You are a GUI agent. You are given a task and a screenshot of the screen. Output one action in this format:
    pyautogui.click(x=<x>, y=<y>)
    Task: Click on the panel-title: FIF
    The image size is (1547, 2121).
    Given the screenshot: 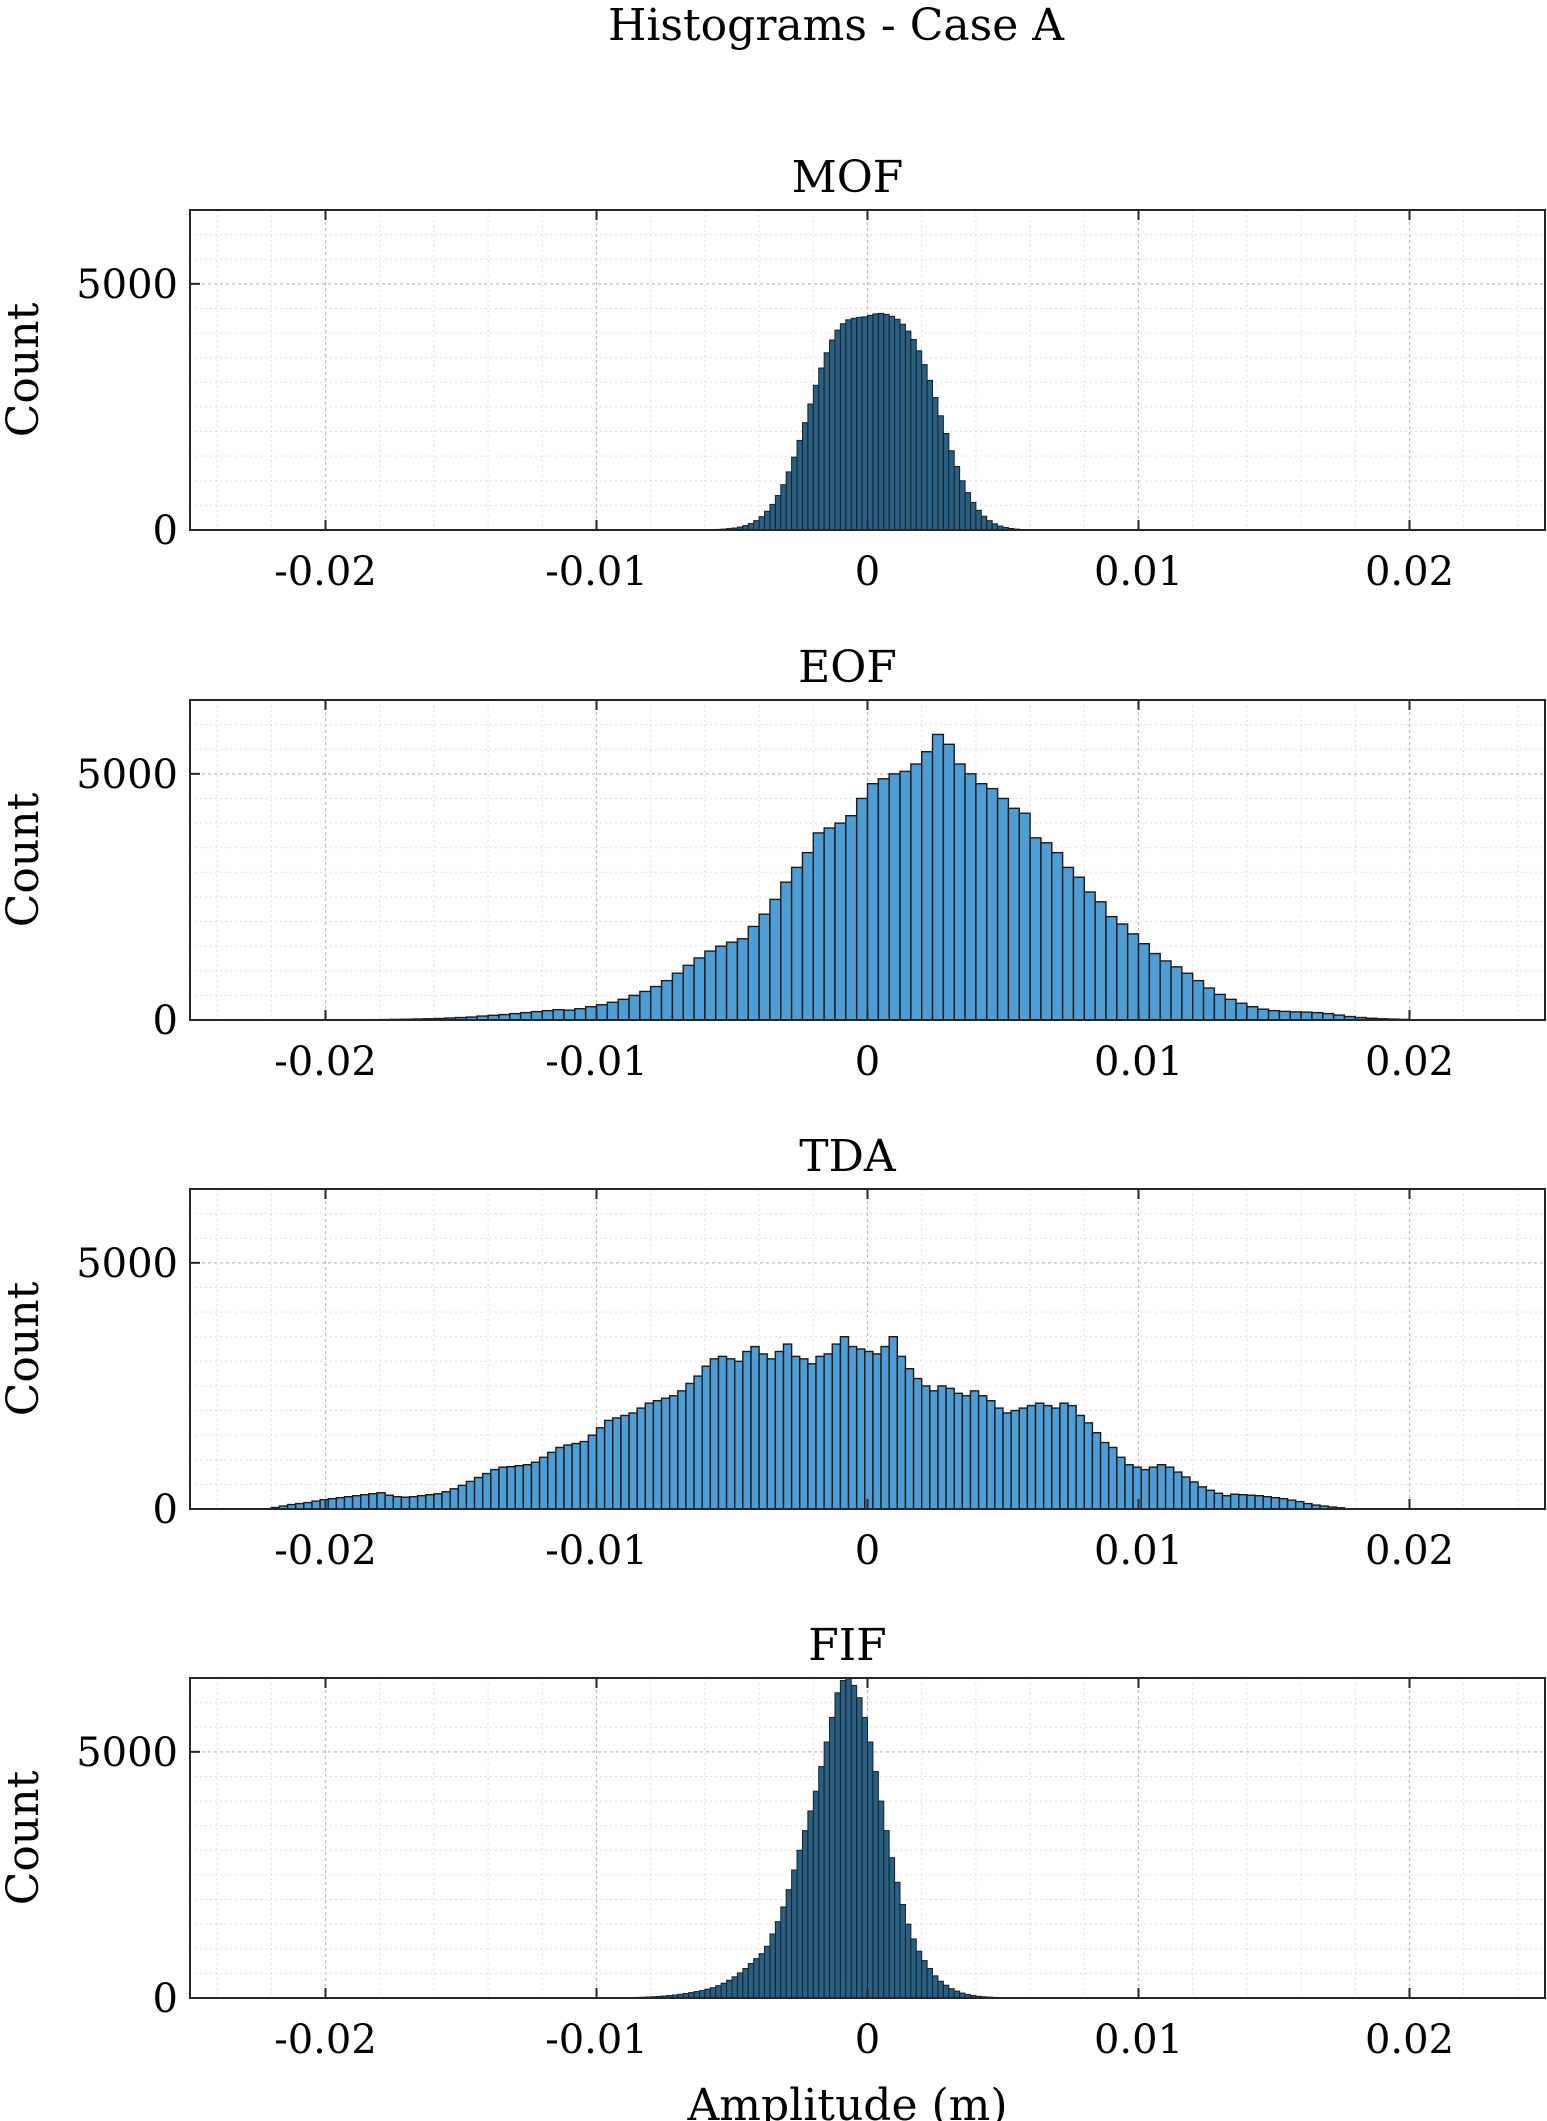 What is the action you would take?
    pyautogui.click(x=847, y=1645)
    